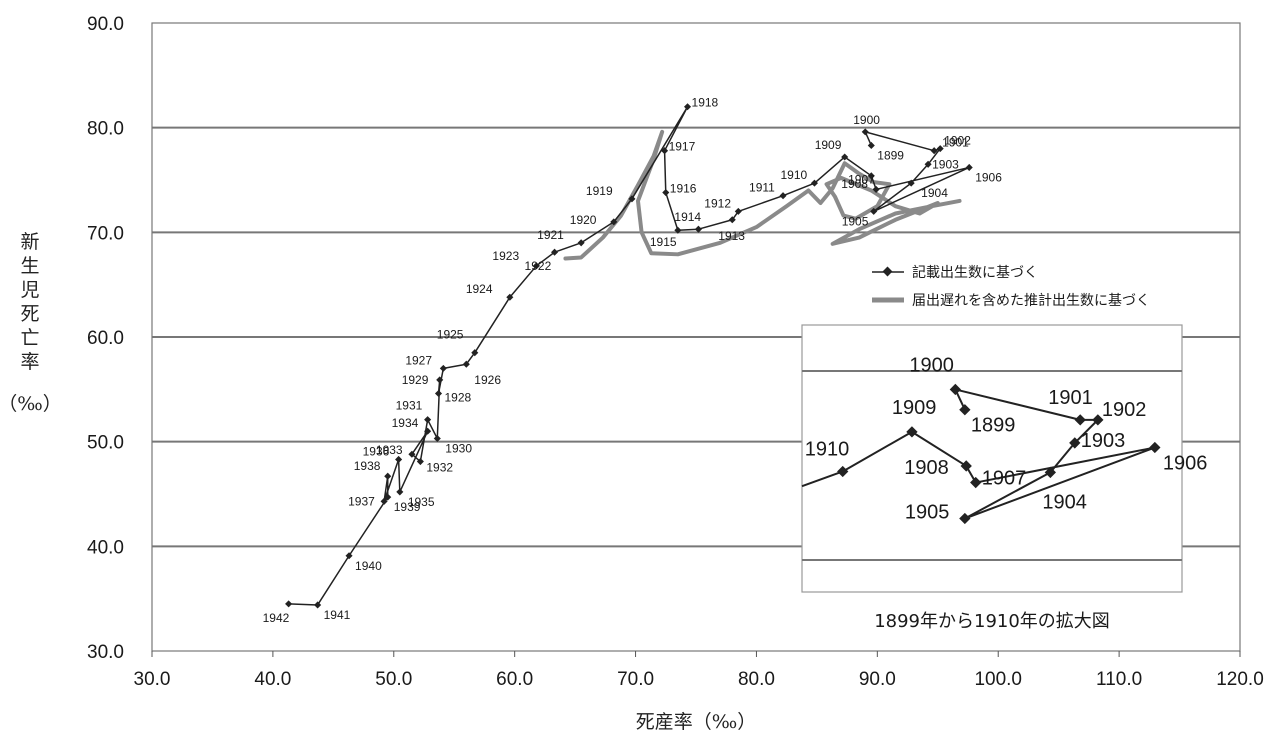  I want to click on point-label: 1908, so click(854, 184).